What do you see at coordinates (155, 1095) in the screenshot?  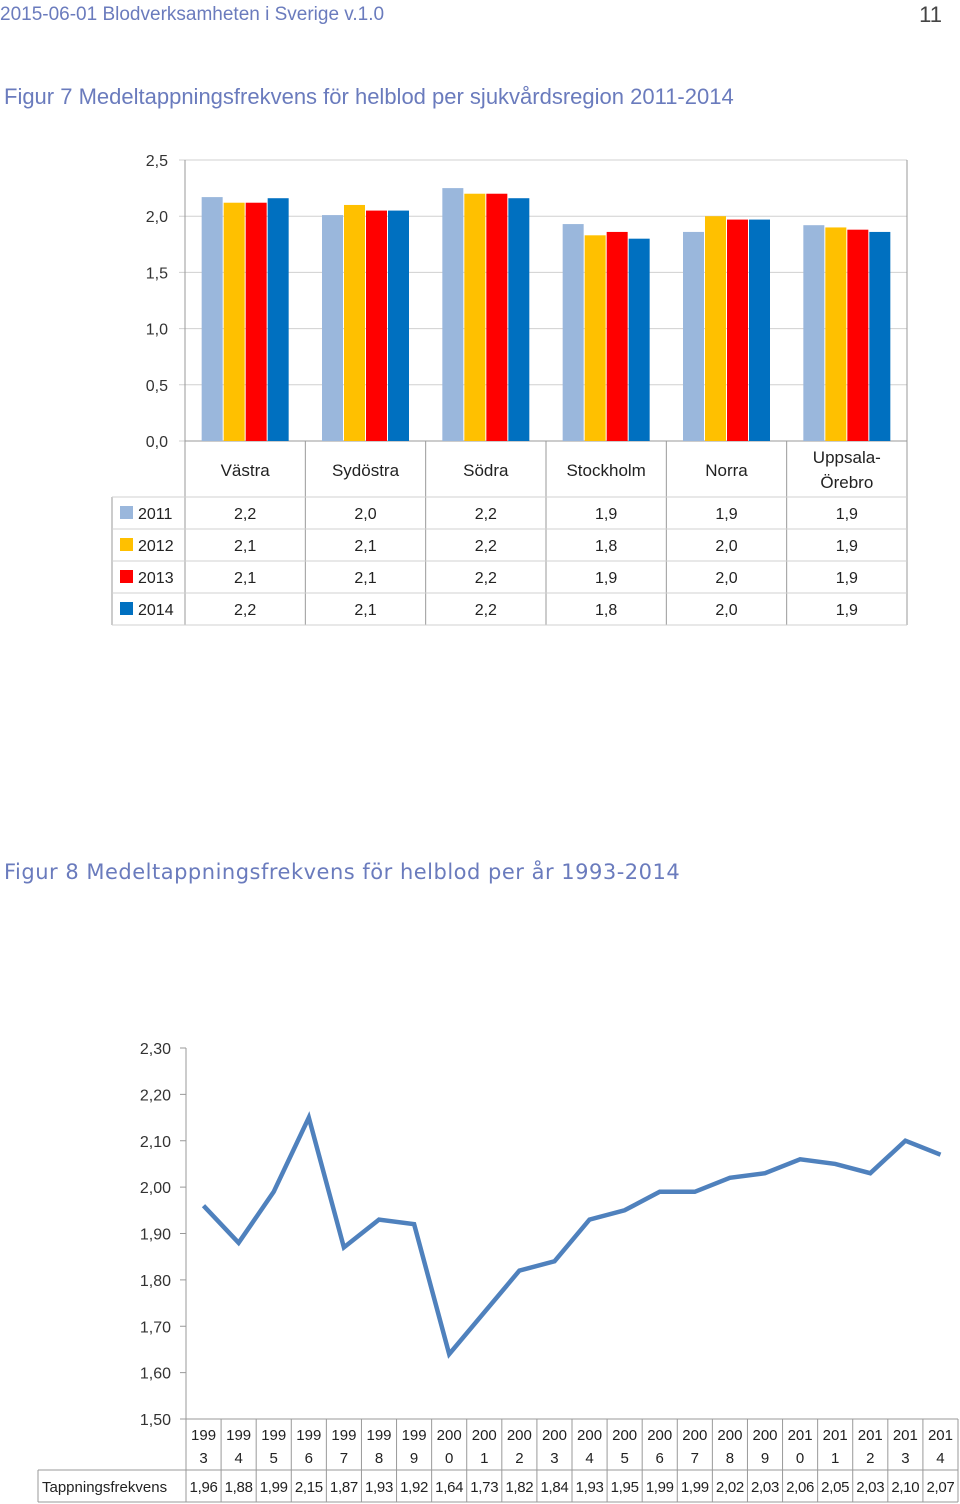 I see `y-tick-label: 2,20` at bounding box center [155, 1095].